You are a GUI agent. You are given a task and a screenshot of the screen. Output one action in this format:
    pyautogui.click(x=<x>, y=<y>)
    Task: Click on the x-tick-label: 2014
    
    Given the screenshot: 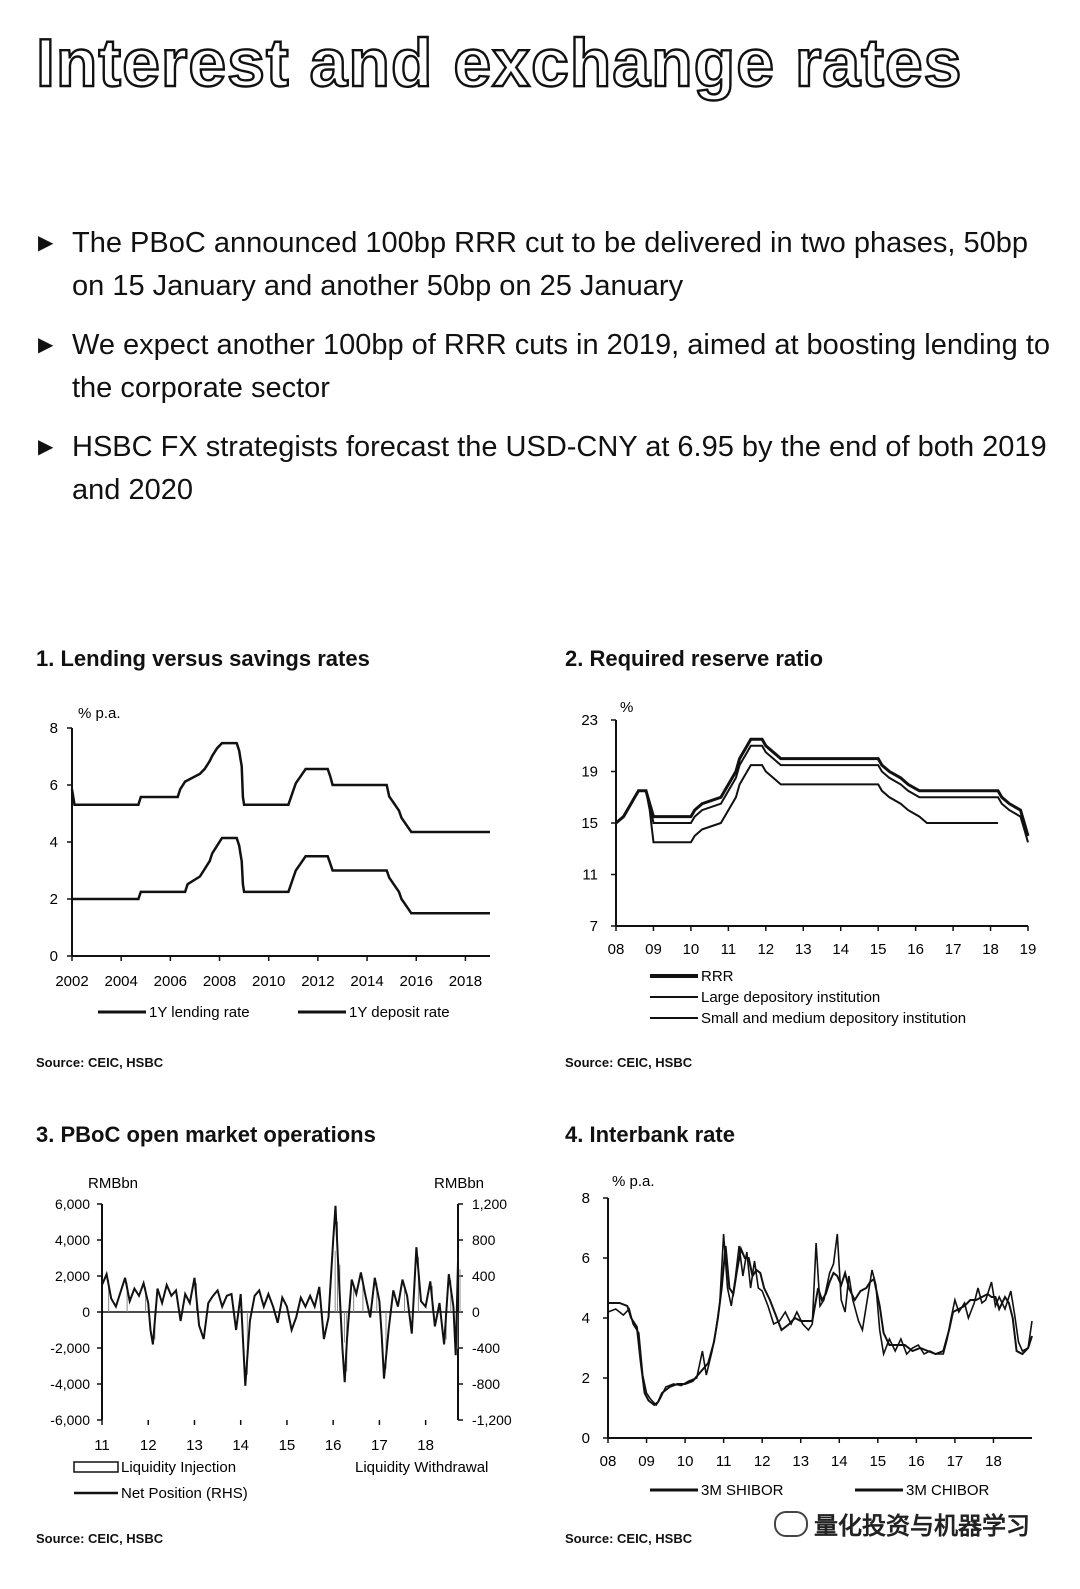 What is the action you would take?
    pyautogui.click(x=366, y=981)
    